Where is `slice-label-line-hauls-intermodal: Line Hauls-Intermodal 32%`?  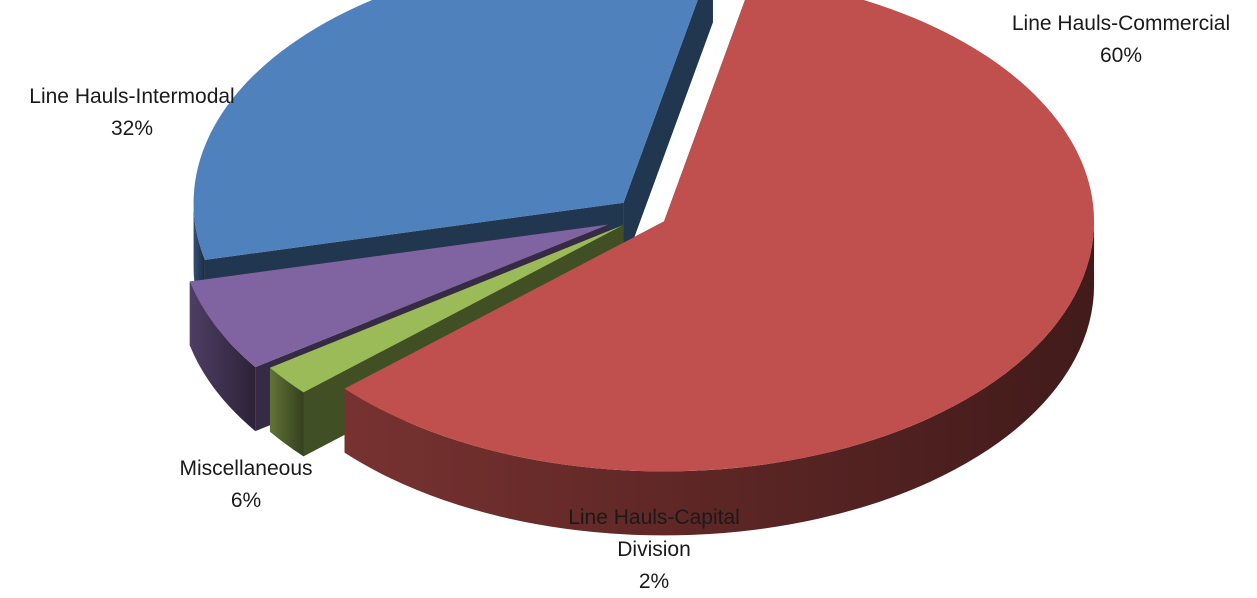 slice-label-line-hauls-intermodal: Line Hauls-Intermodal 32% is located at coordinates (131, 113).